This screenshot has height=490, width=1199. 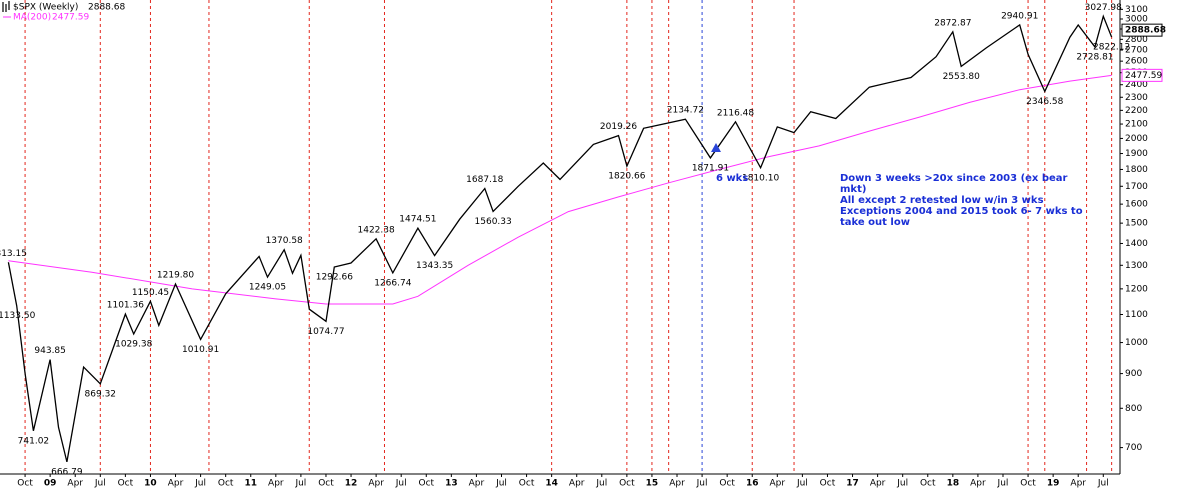 I want to click on x-tick-label: 17, so click(x=852, y=484).